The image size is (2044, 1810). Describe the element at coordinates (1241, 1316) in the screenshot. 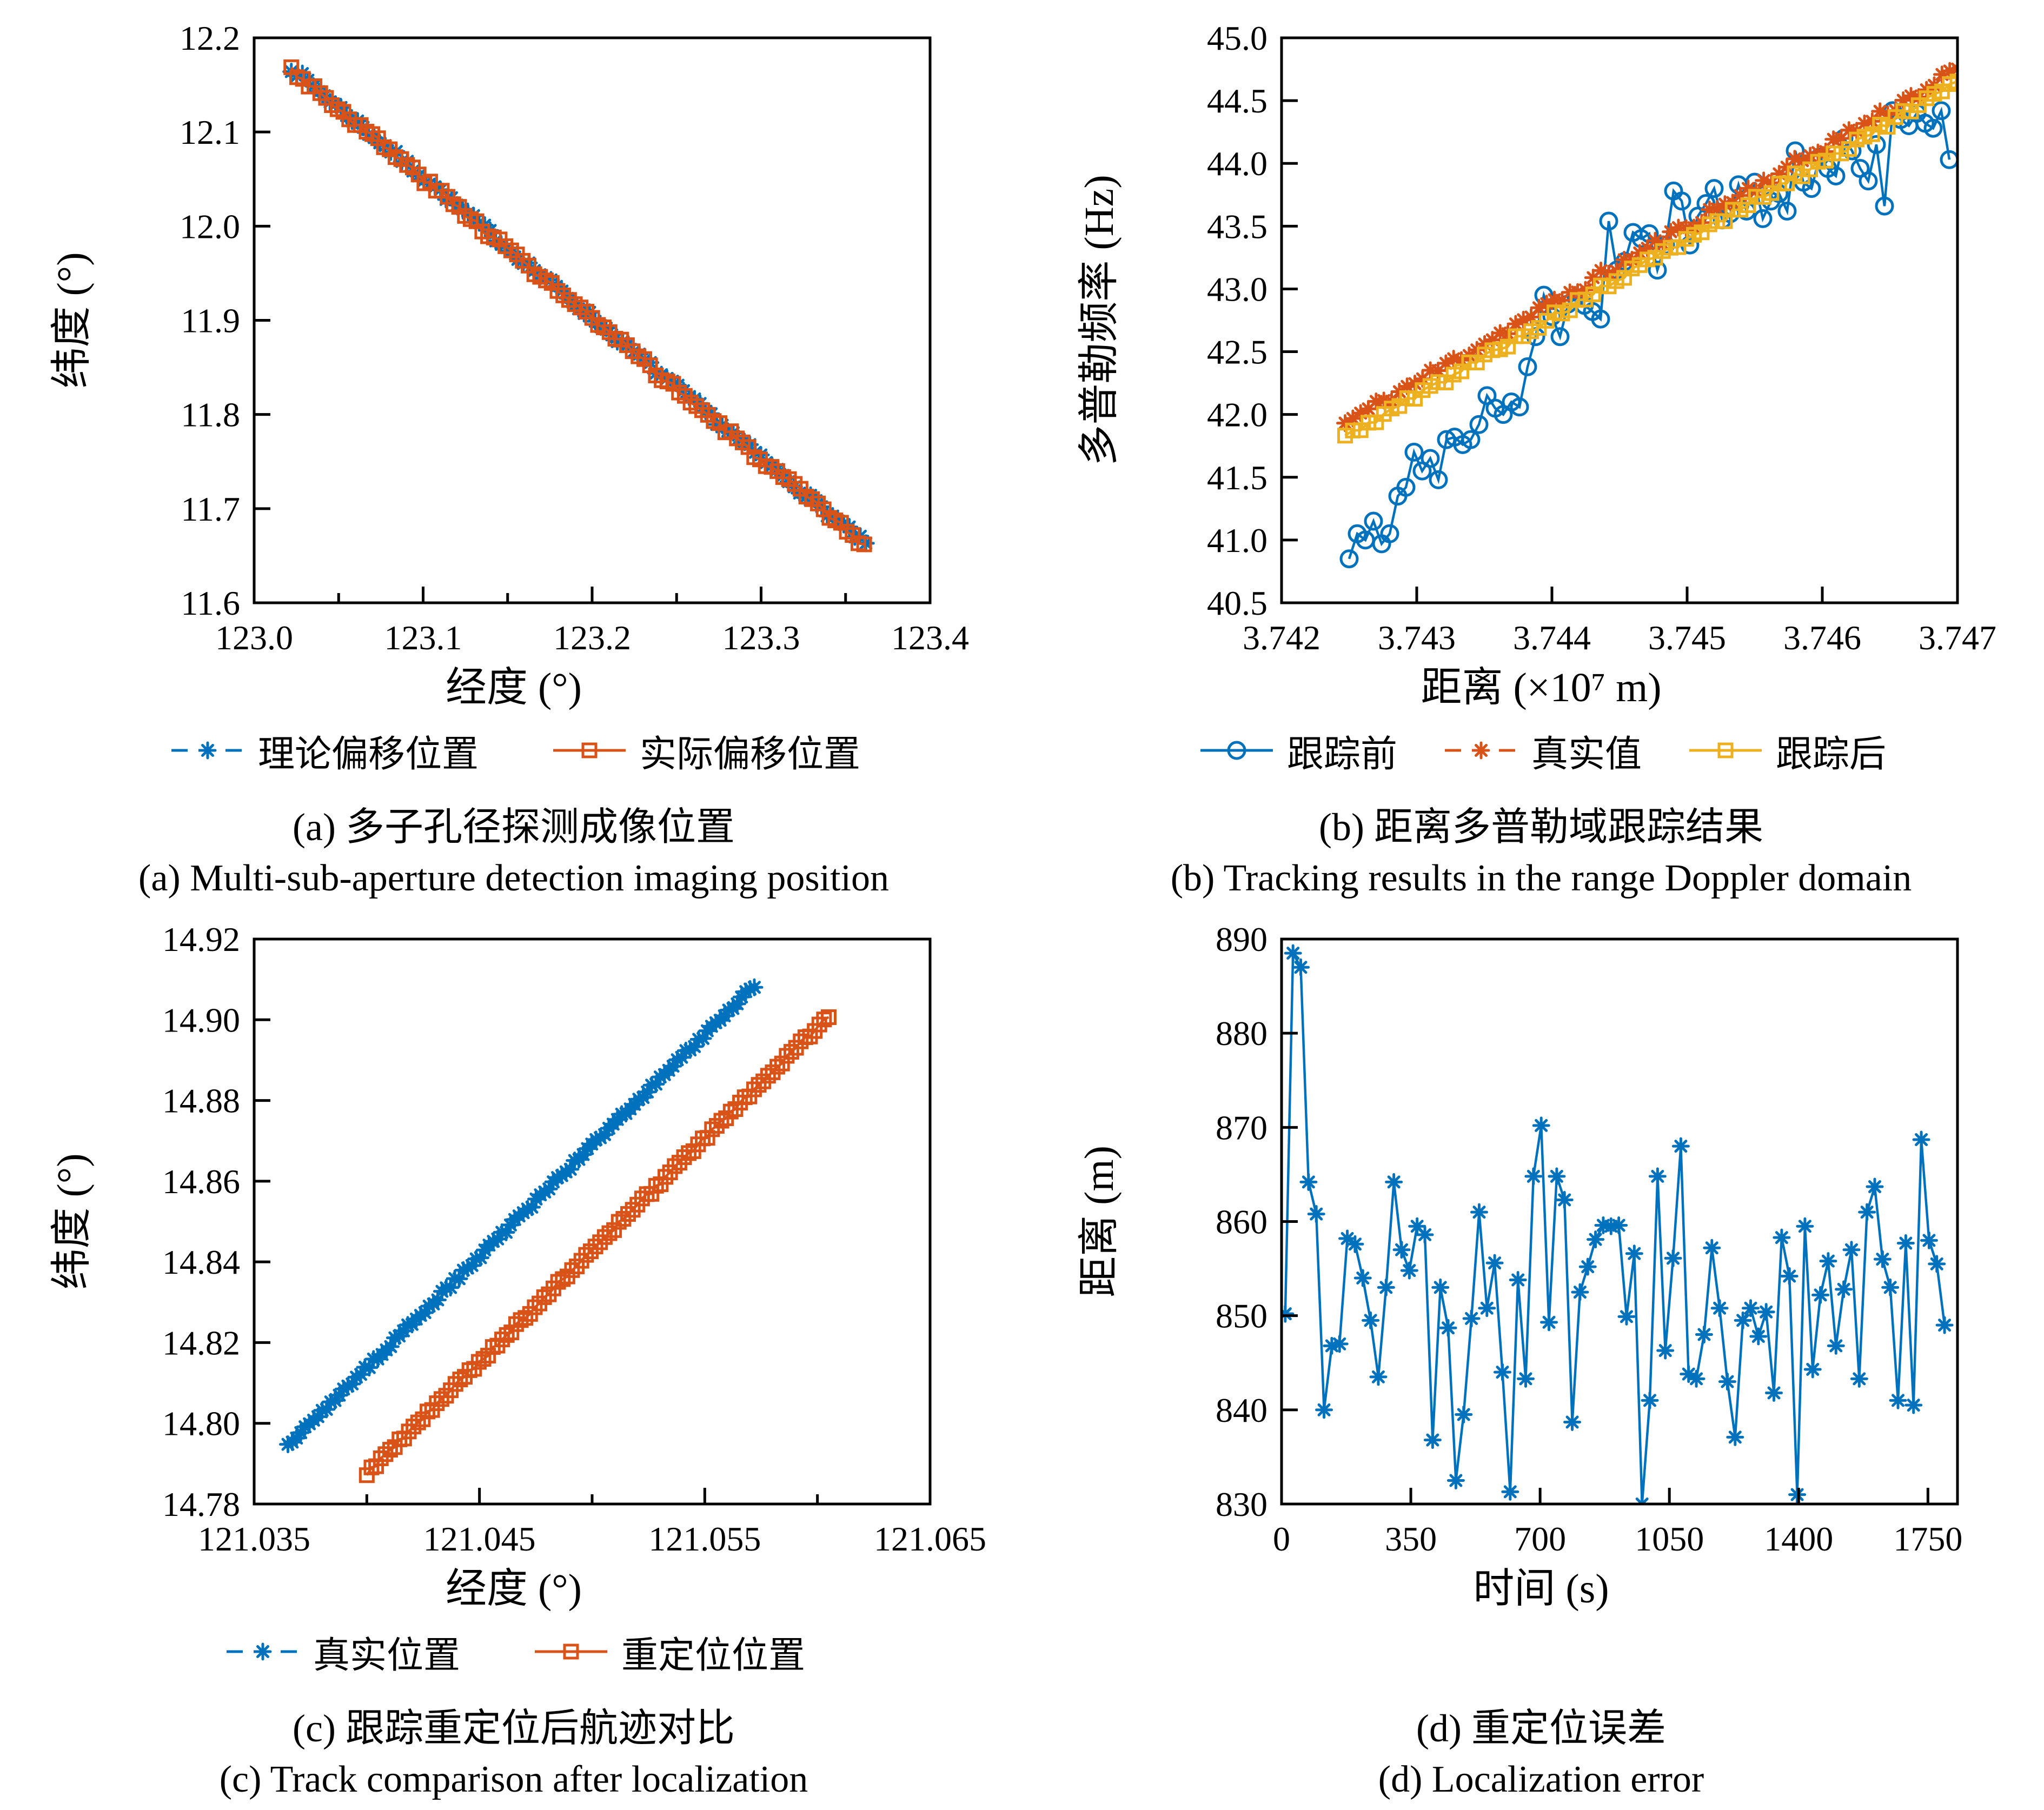

I see `svg-text: 850` at that location.